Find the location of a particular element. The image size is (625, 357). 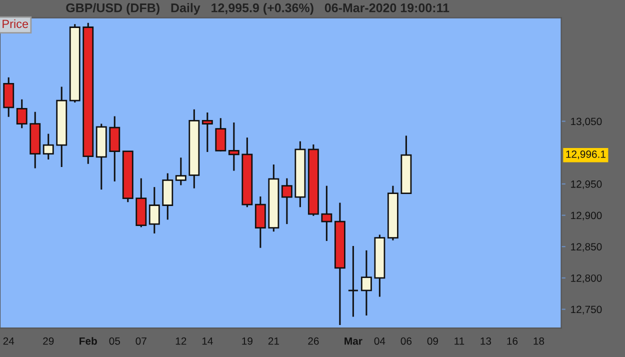

y-tick-label: 12,850 is located at coordinates (586, 247).